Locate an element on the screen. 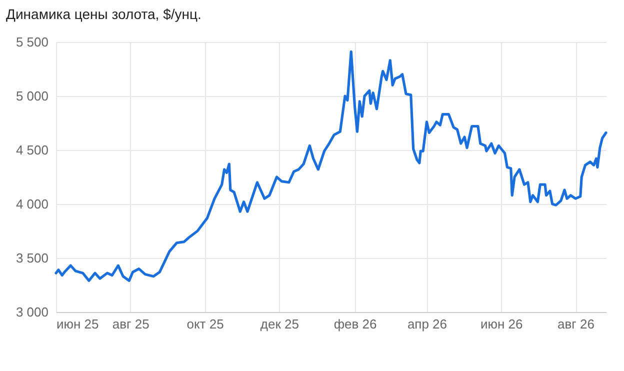  y-tick-label: 5 000 is located at coordinates (32, 96).